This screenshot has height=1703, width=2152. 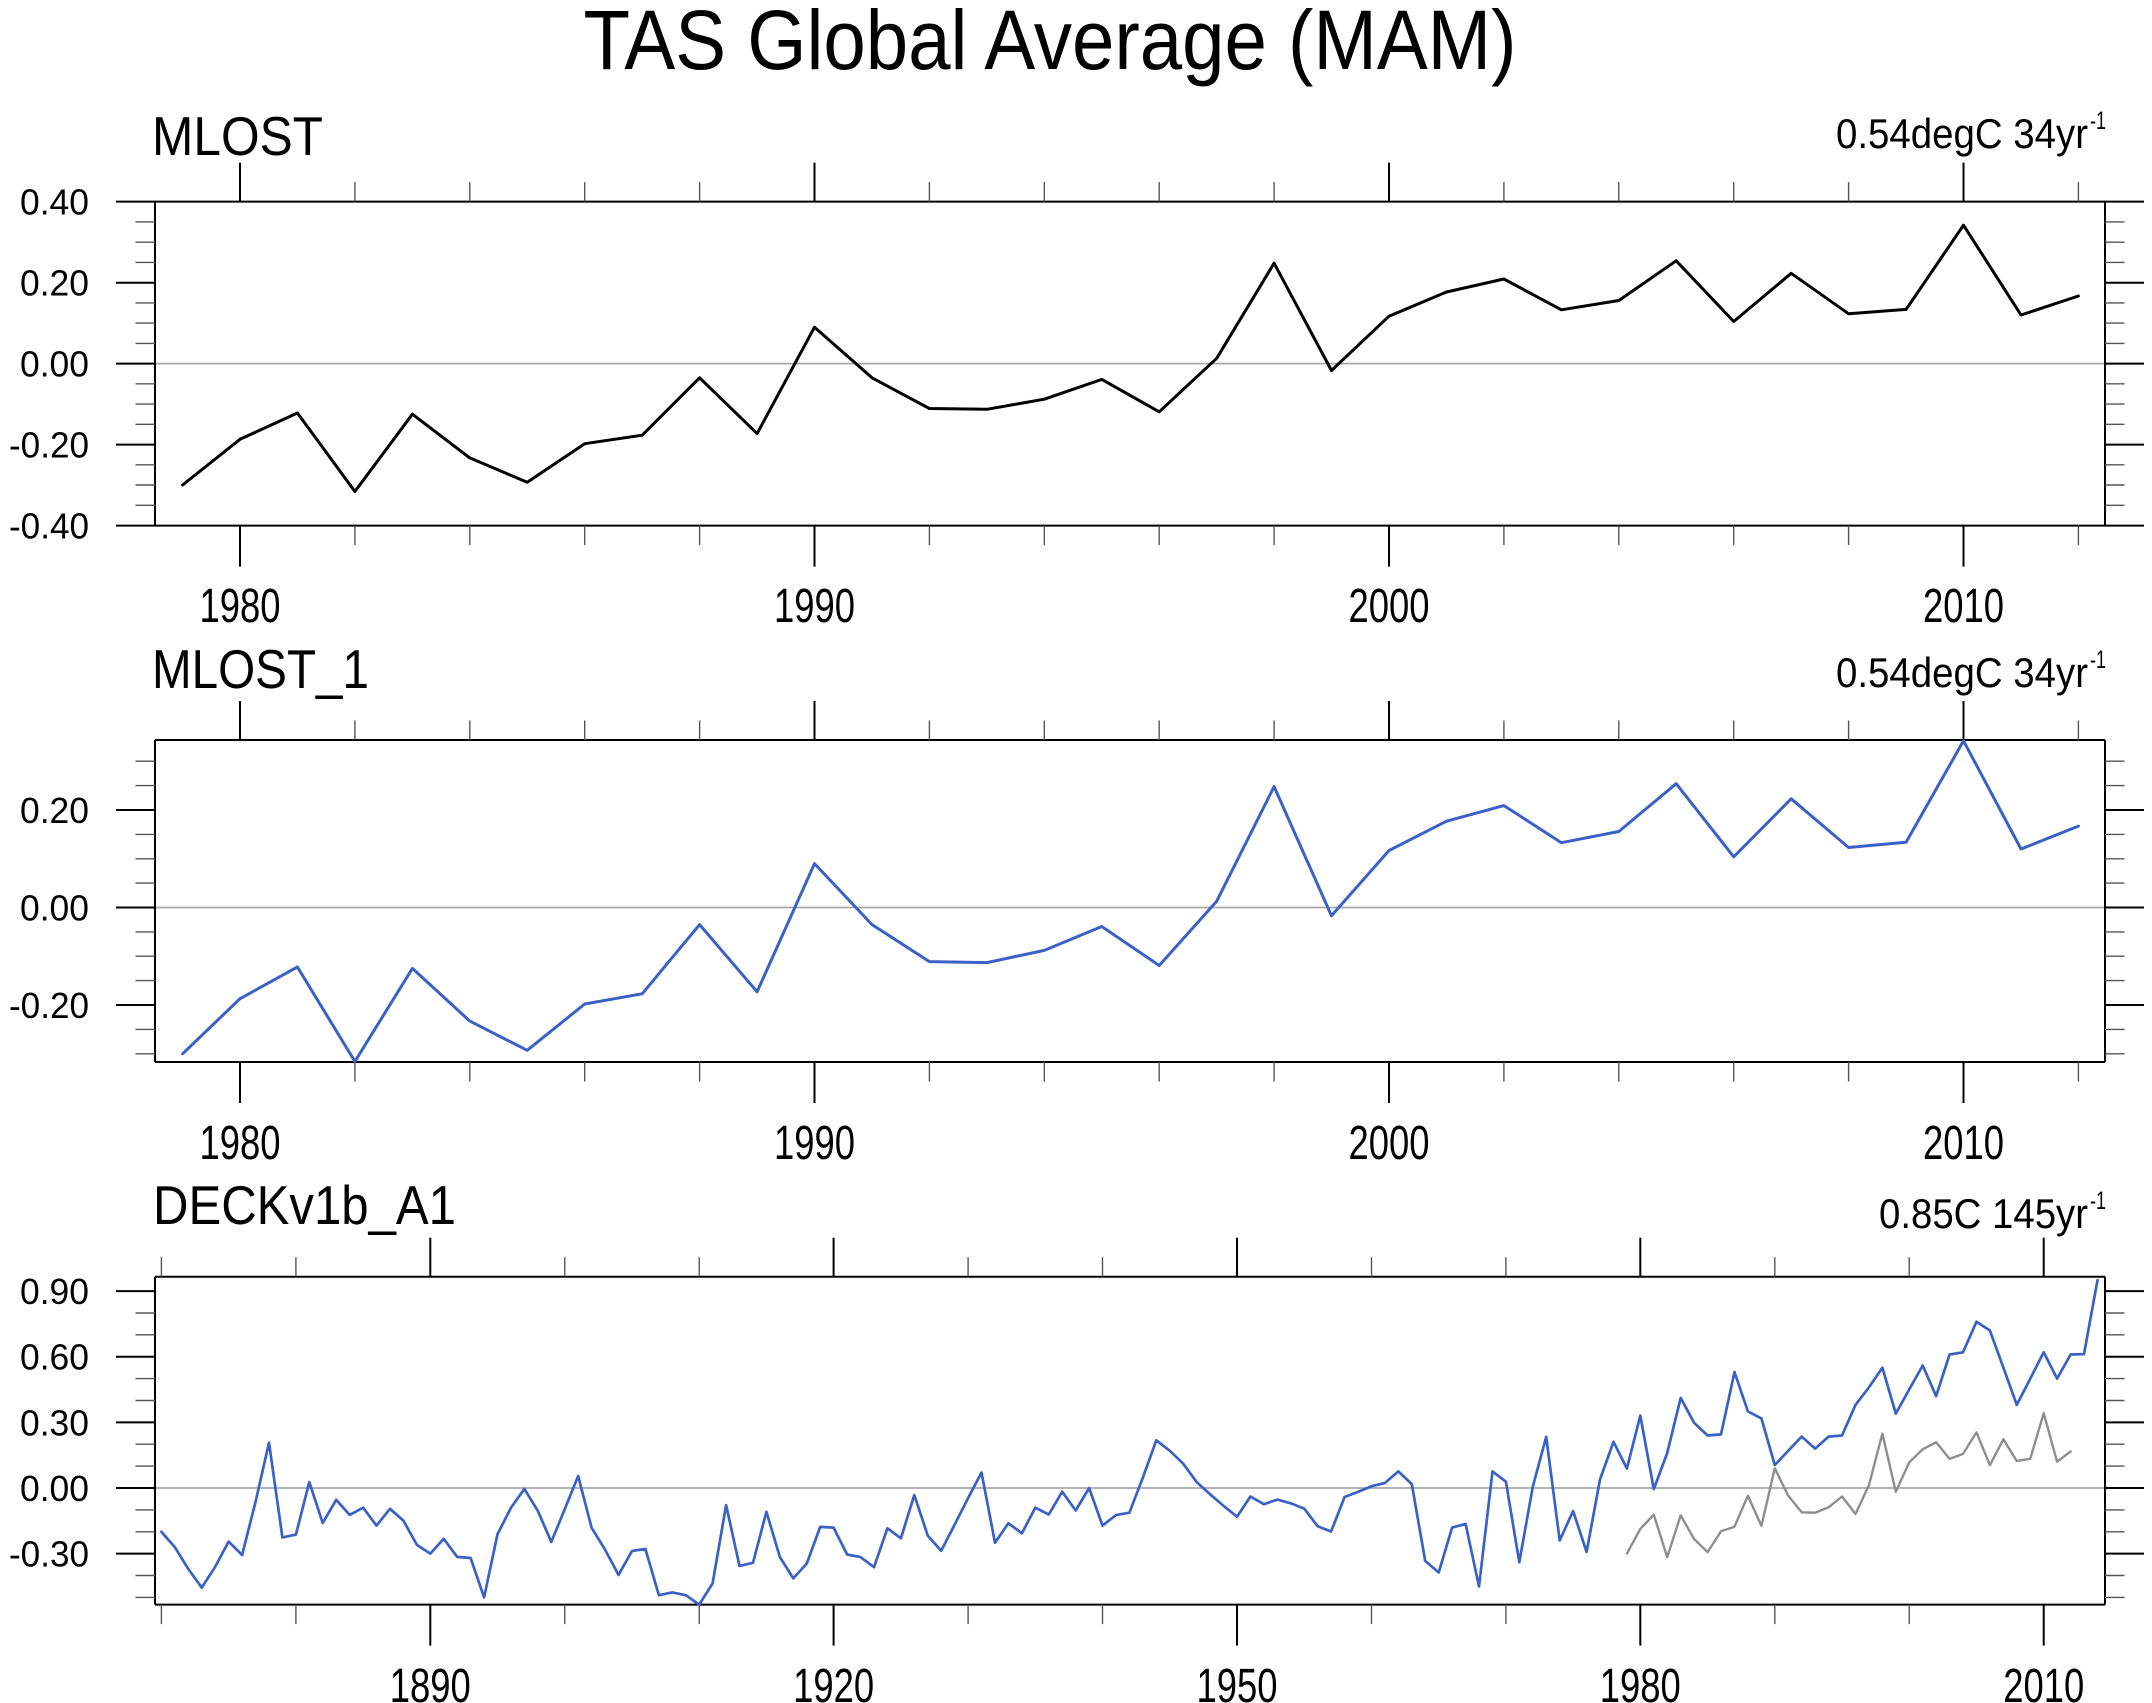 What do you see at coordinates (1237, 1681) in the screenshot?
I see `svg-text: 1950` at bounding box center [1237, 1681].